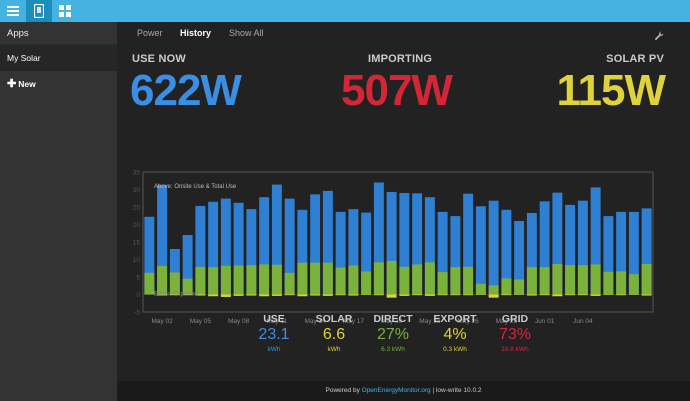  I want to click on x-tick-label: May 14, so click(315, 321).